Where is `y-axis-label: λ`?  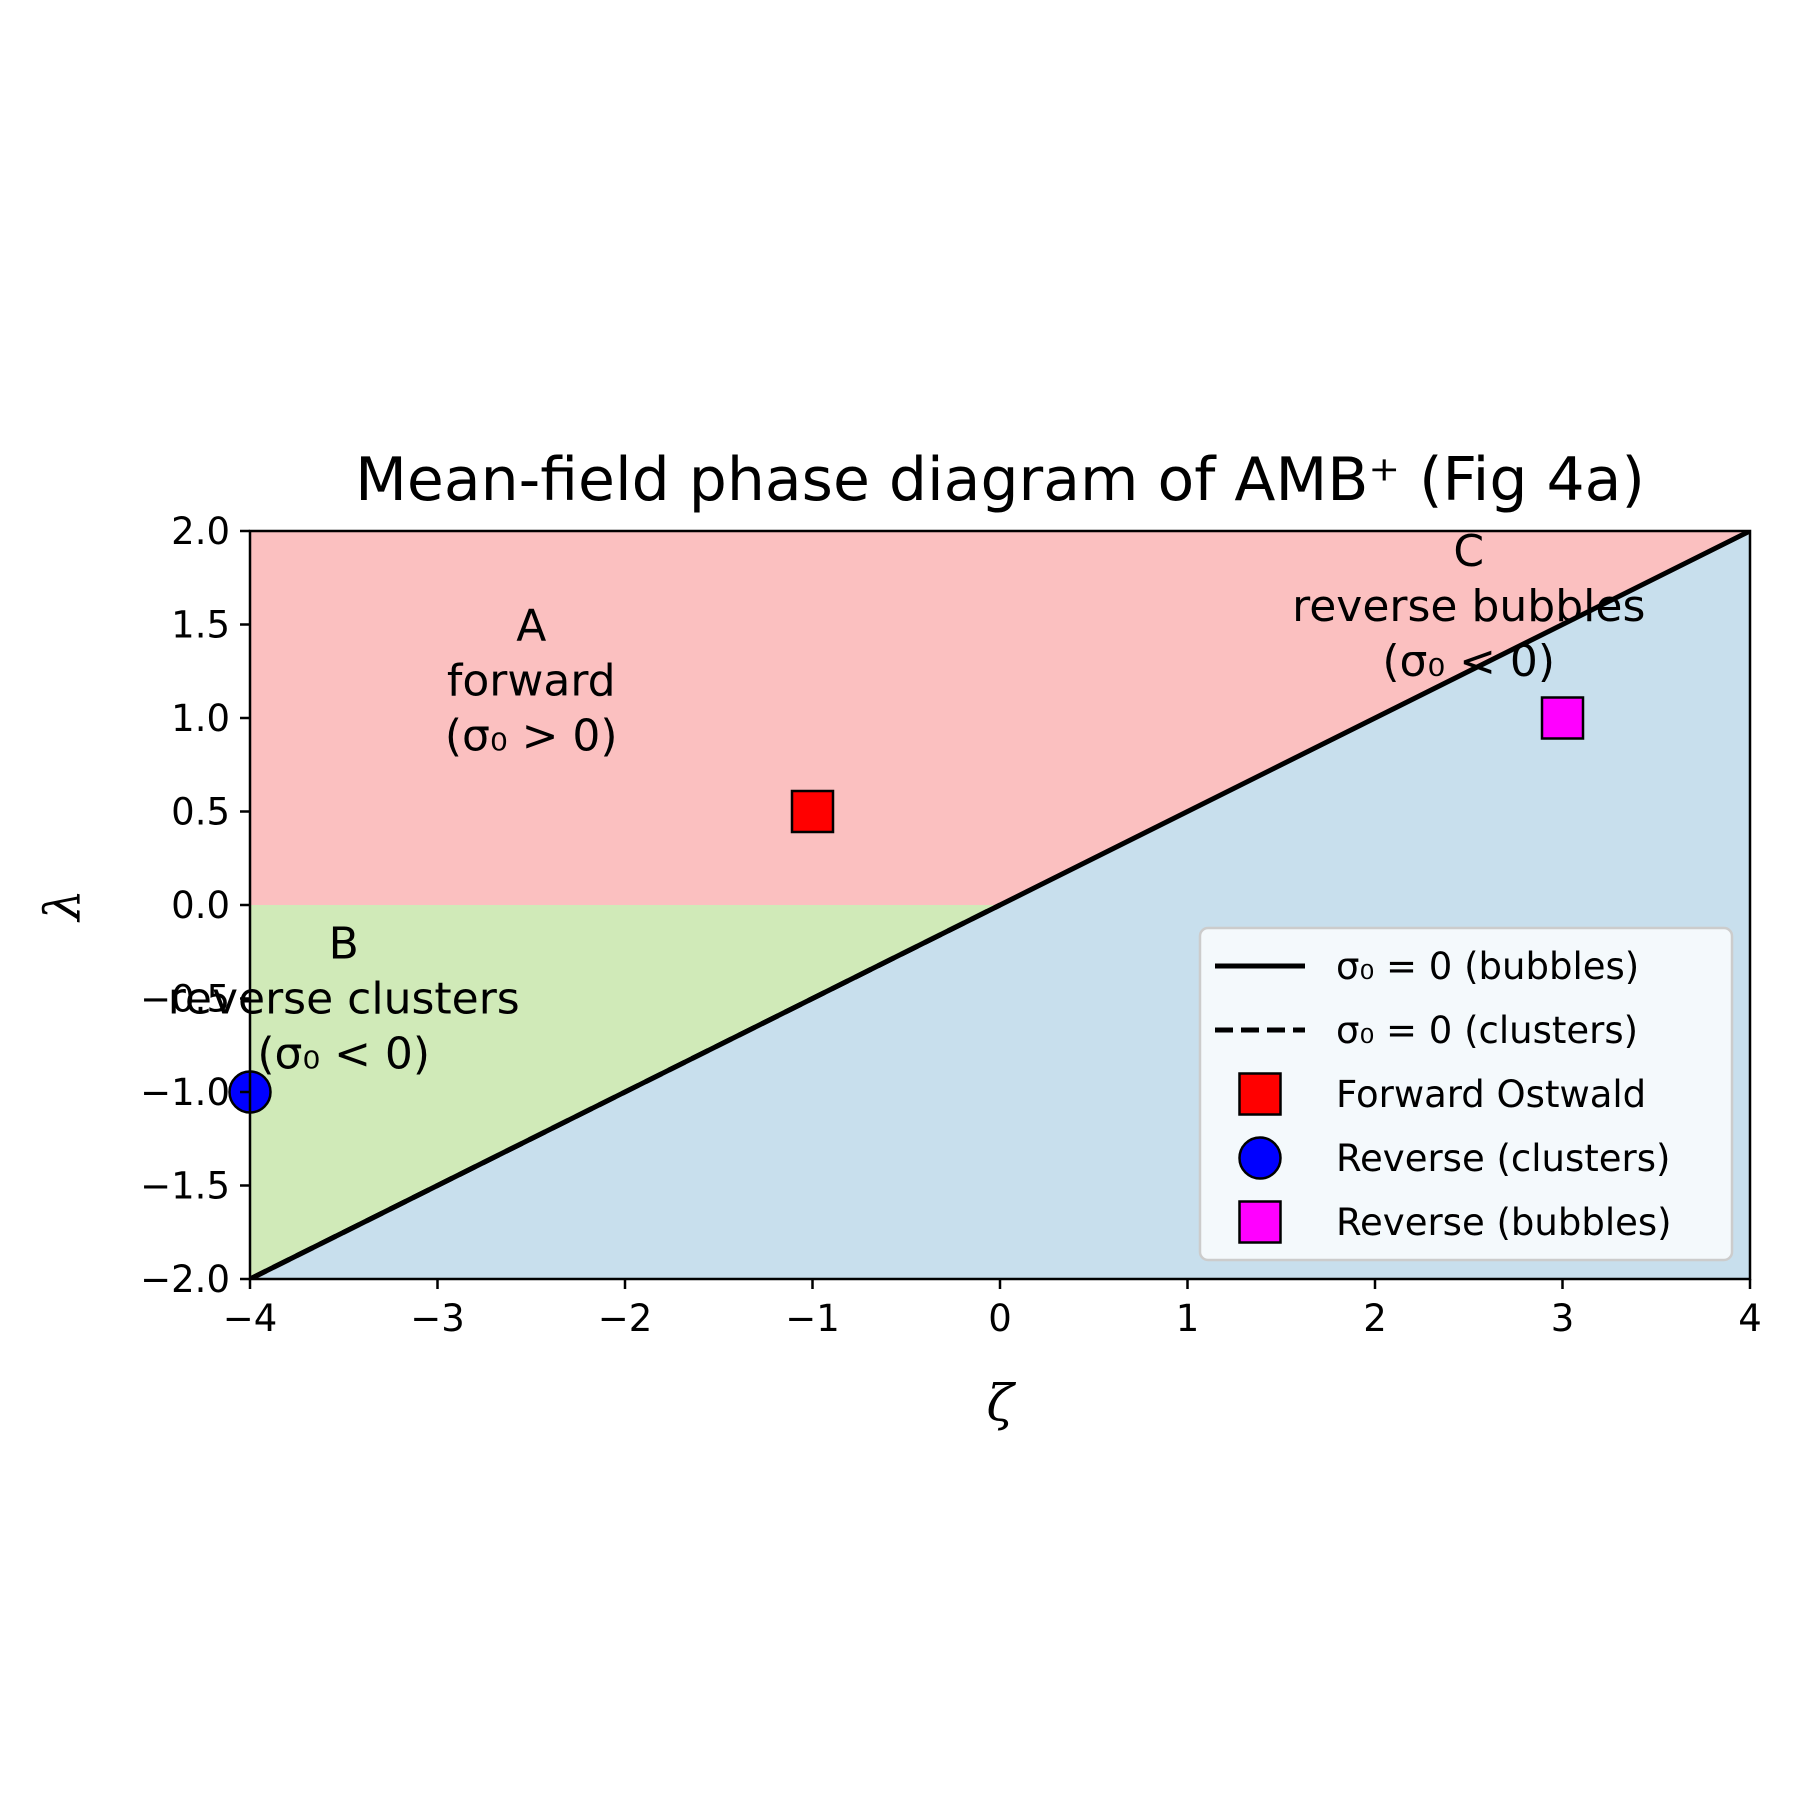
y-axis-label: λ is located at coordinates (63, 906).